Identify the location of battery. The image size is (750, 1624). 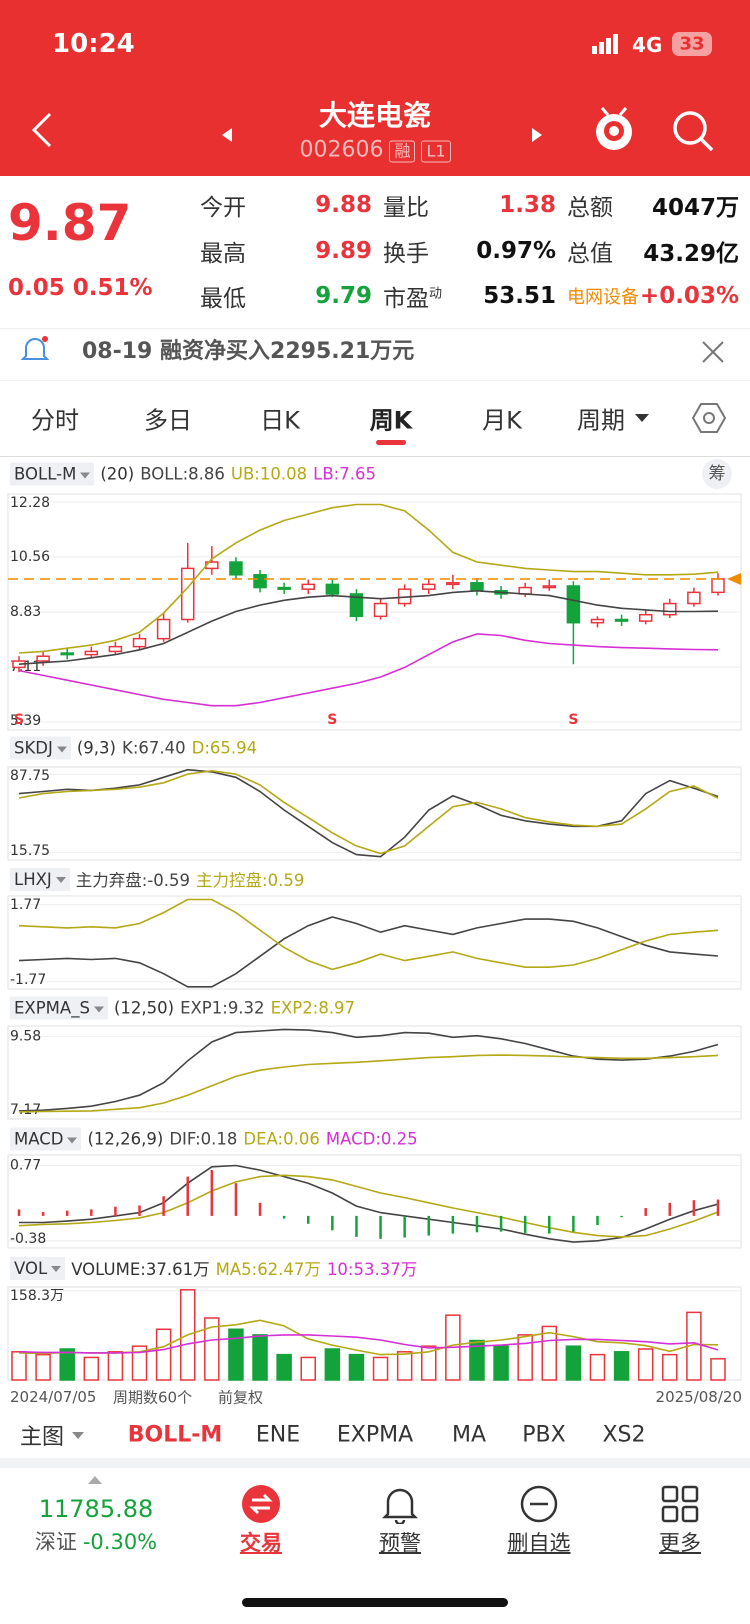
(692, 44).